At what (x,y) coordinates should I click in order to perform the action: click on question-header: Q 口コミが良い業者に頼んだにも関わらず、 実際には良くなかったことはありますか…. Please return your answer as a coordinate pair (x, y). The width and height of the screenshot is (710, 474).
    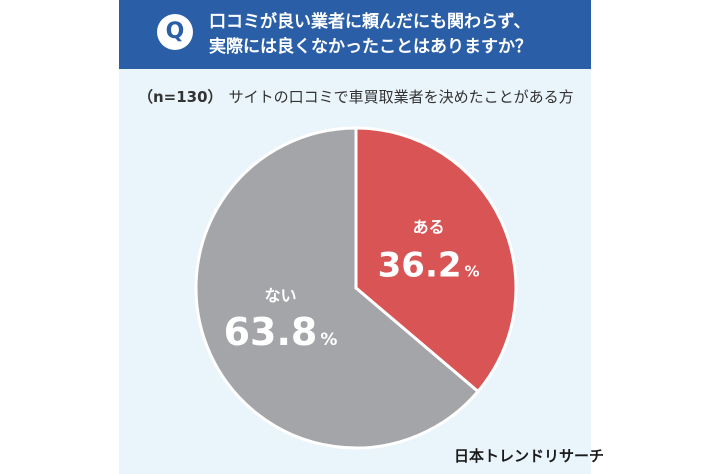
    Looking at the image, I should click on (355, 34).